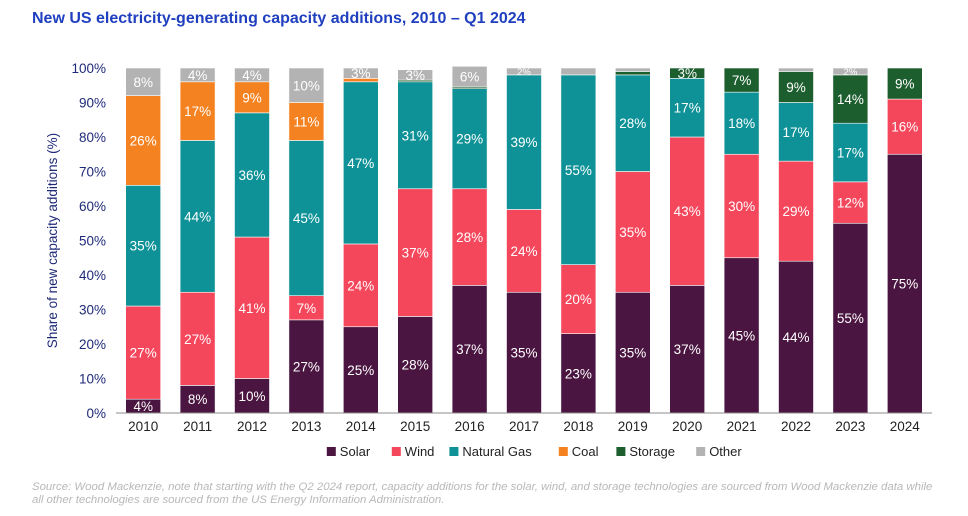 The height and width of the screenshot is (516, 968). What do you see at coordinates (96, 413) in the screenshot?
I see `y-tick-label: 0%` at bounding box center [96, 413].